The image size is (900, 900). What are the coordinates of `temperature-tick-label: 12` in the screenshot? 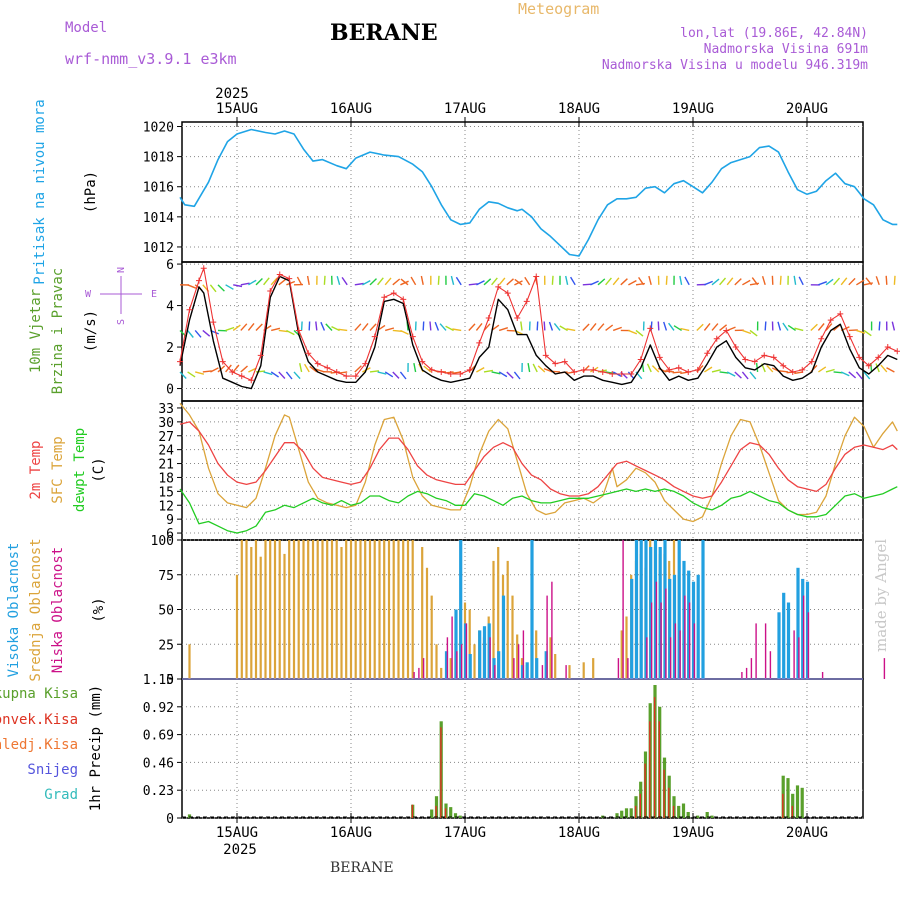 It's located at (166, 506).